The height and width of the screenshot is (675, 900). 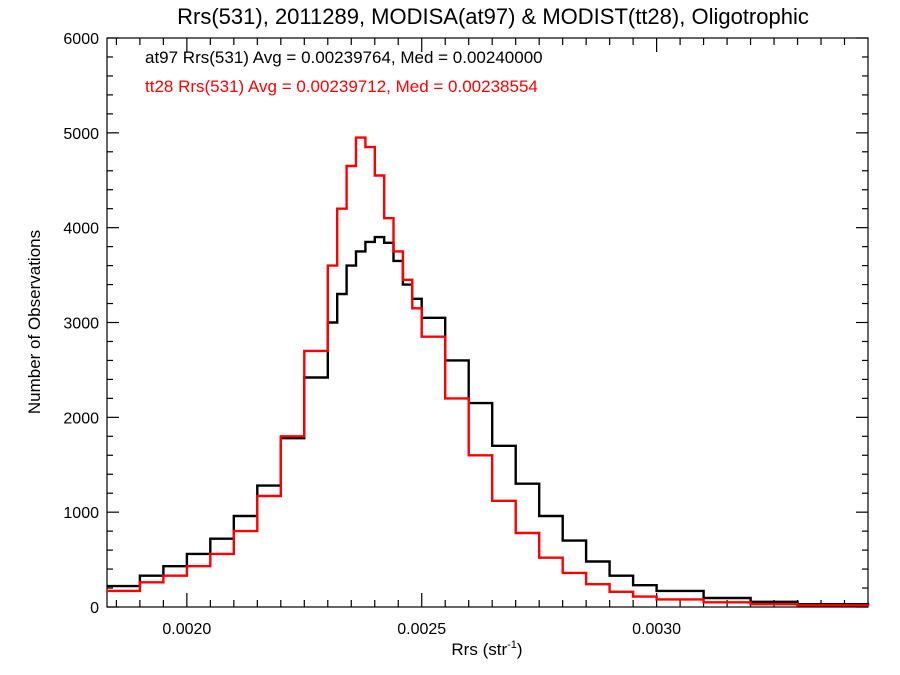 What do you see at coordinates (186, 629) in the screenshot?
I see `x-tick-label: 0.0020` at bounding box center [186, 629].